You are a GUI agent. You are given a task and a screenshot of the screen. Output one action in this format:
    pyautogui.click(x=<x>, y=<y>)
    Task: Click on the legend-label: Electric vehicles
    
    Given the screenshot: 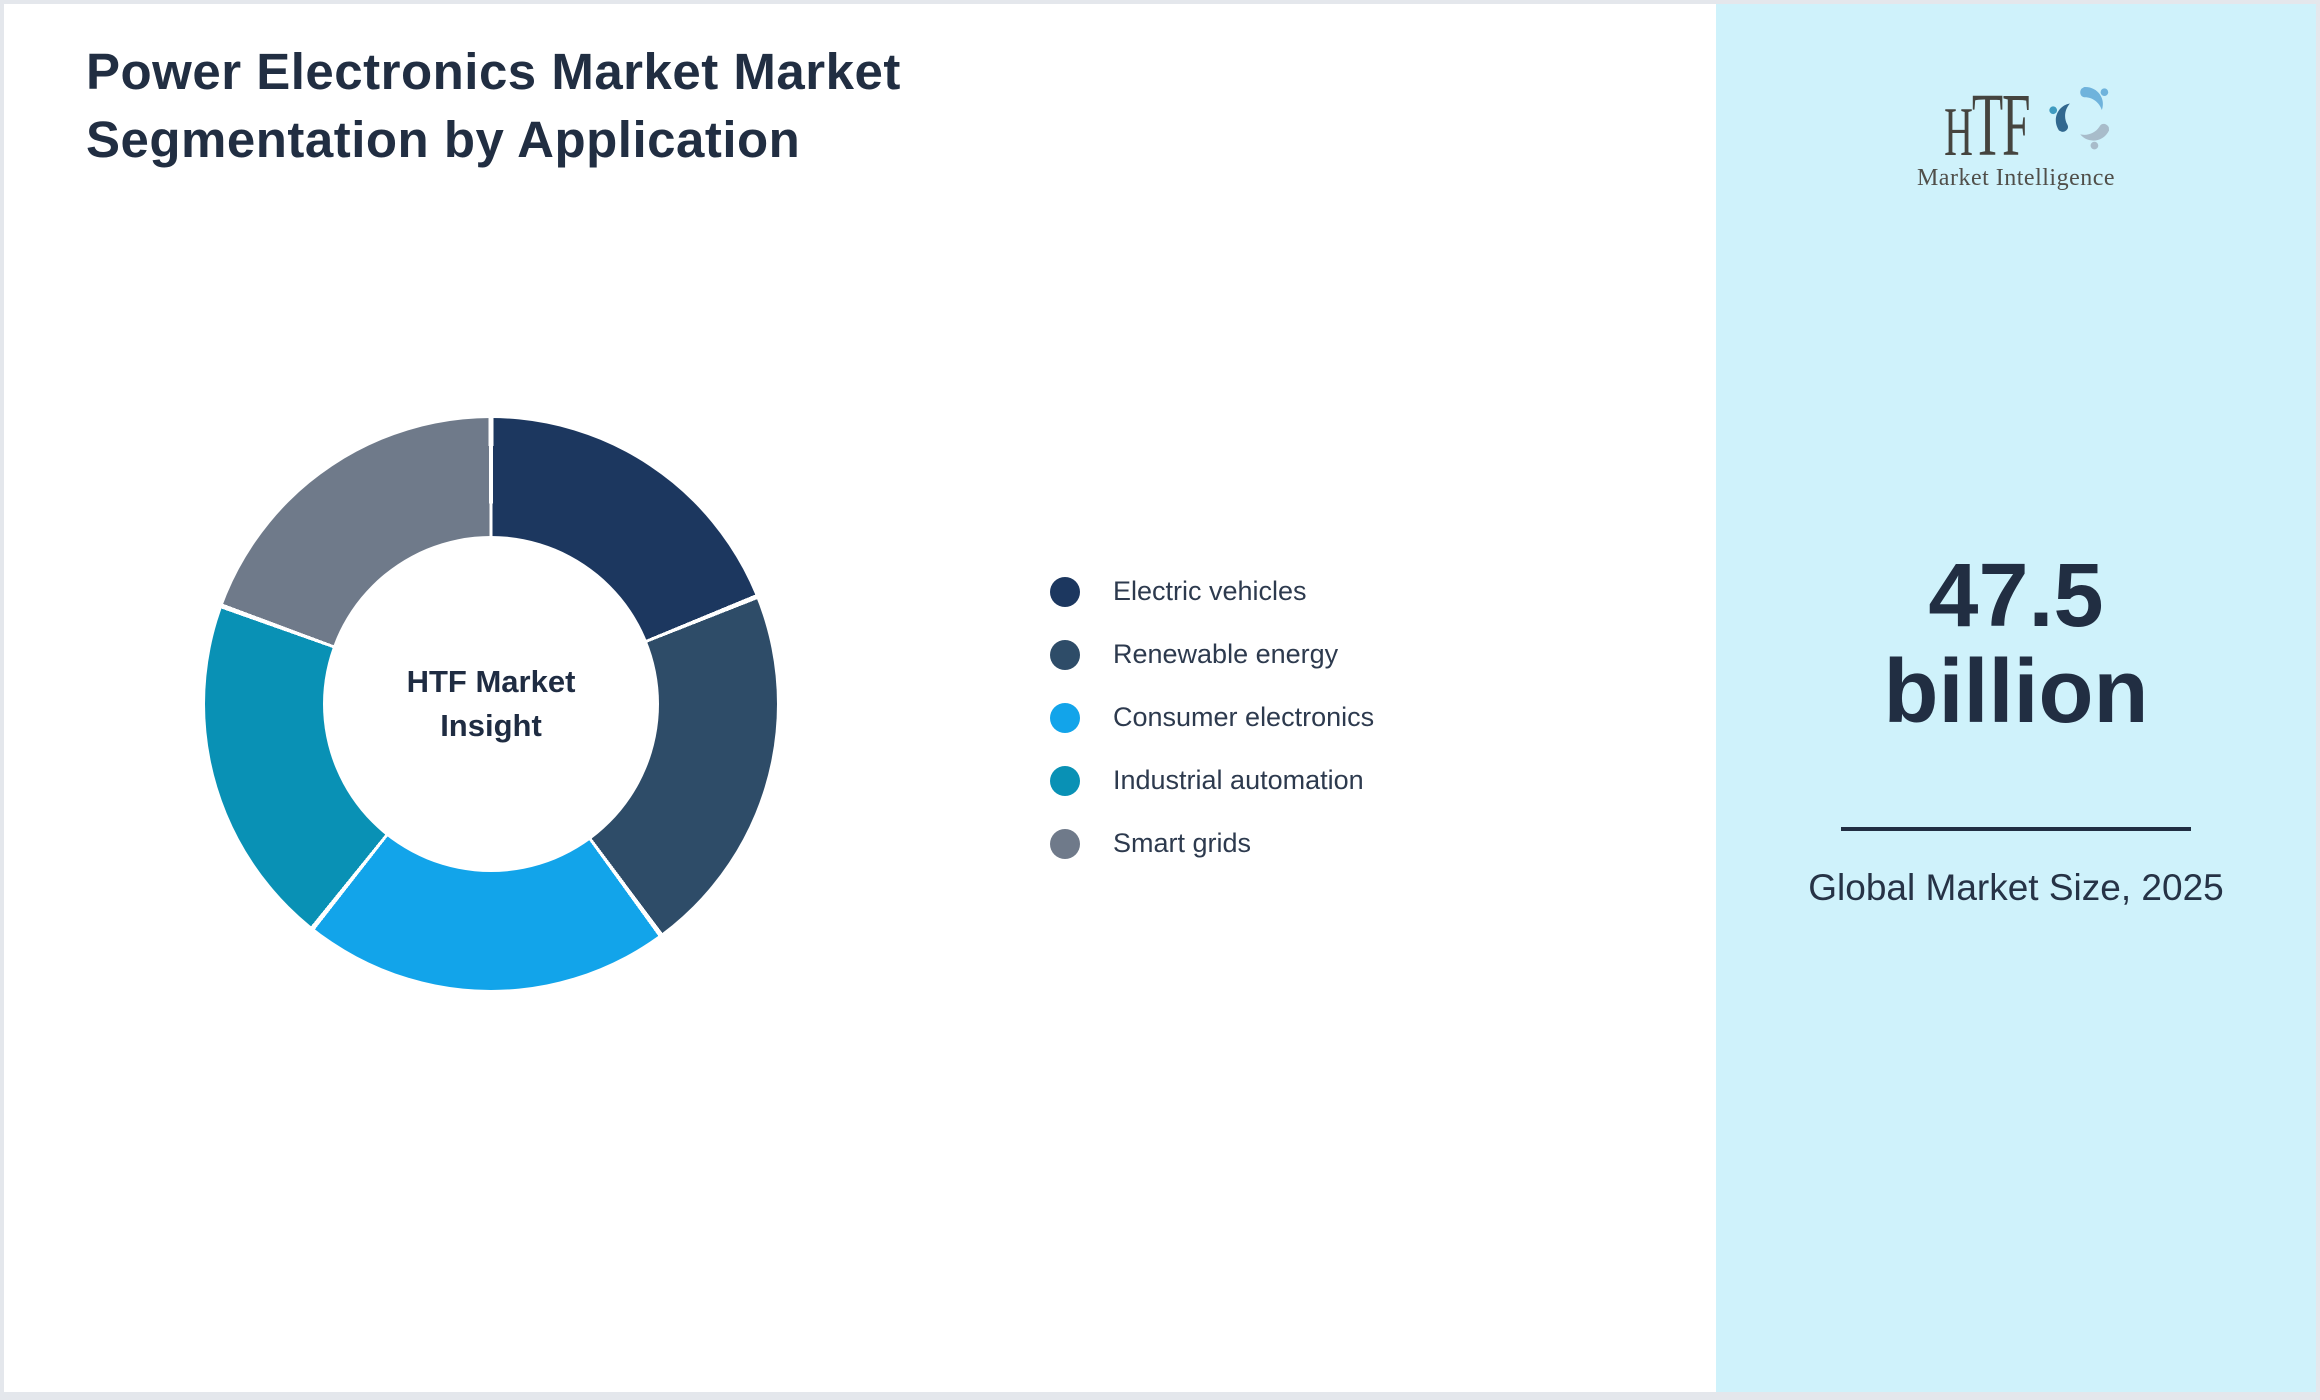 What is the action you would take?
    pyautogui.click(x=1210, y=591)
    